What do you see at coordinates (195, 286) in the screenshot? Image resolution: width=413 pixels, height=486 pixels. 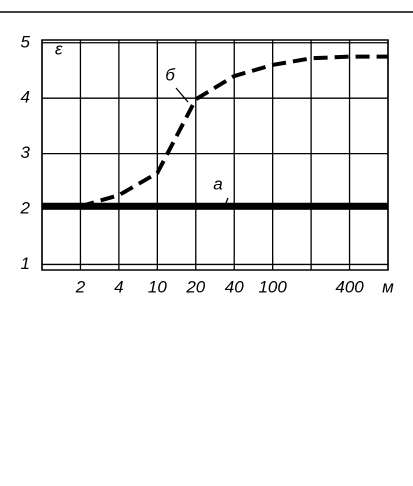 I see `x-tick-label: 20` at bounding box center [195, 286].